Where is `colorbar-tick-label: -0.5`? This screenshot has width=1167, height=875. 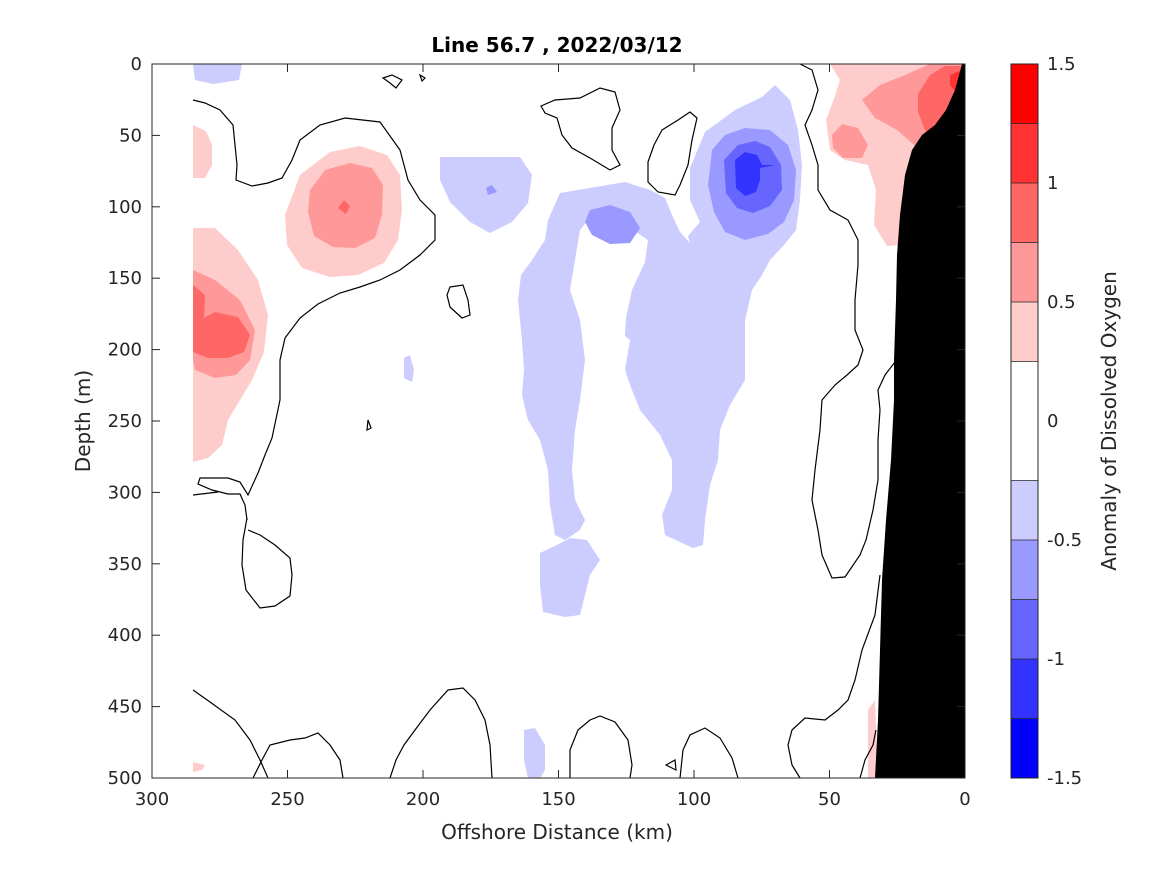
colorbar-tick-label: -0.5 is located at coordinates (1064, 540).